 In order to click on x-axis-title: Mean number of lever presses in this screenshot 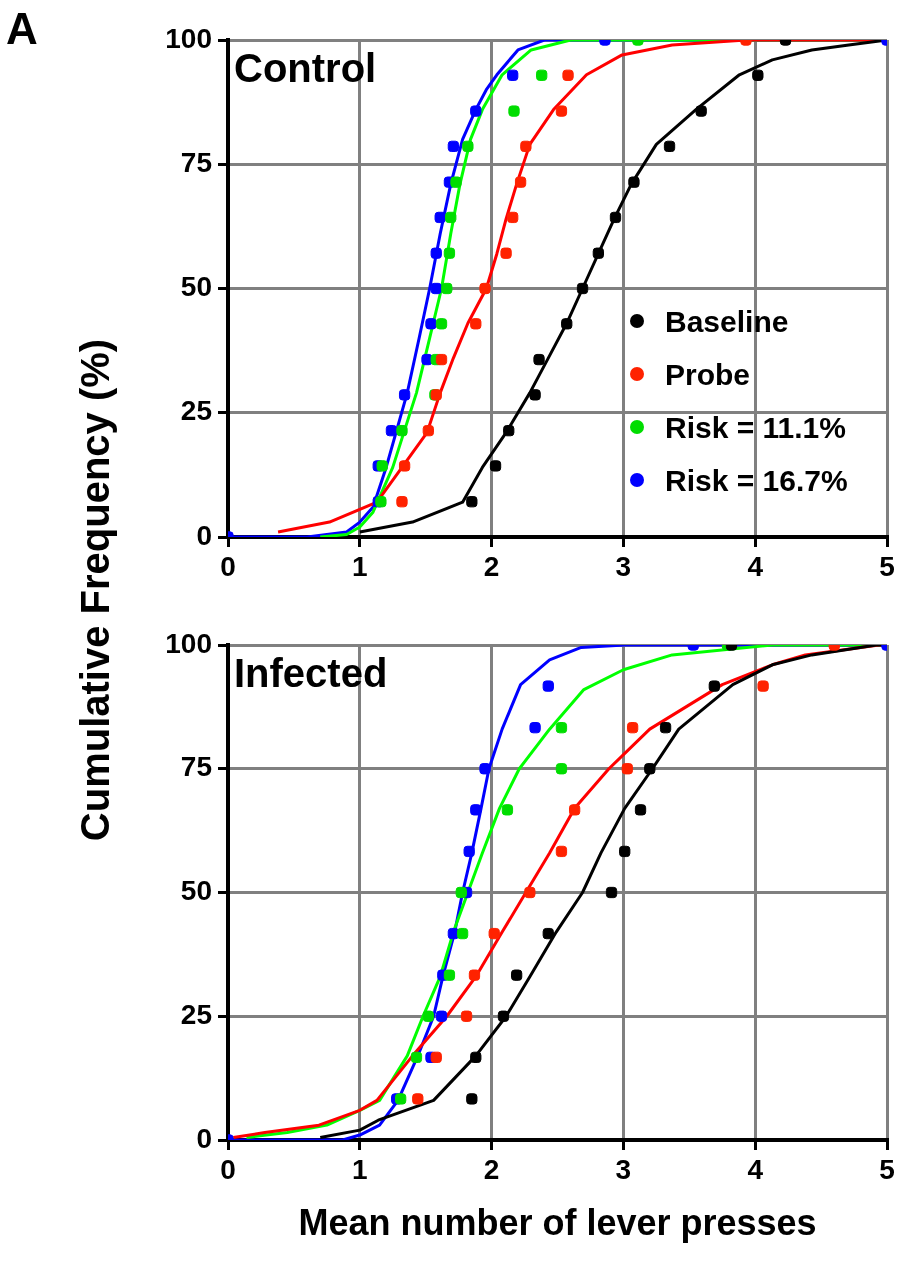, I will do `click(557, 1223)`.